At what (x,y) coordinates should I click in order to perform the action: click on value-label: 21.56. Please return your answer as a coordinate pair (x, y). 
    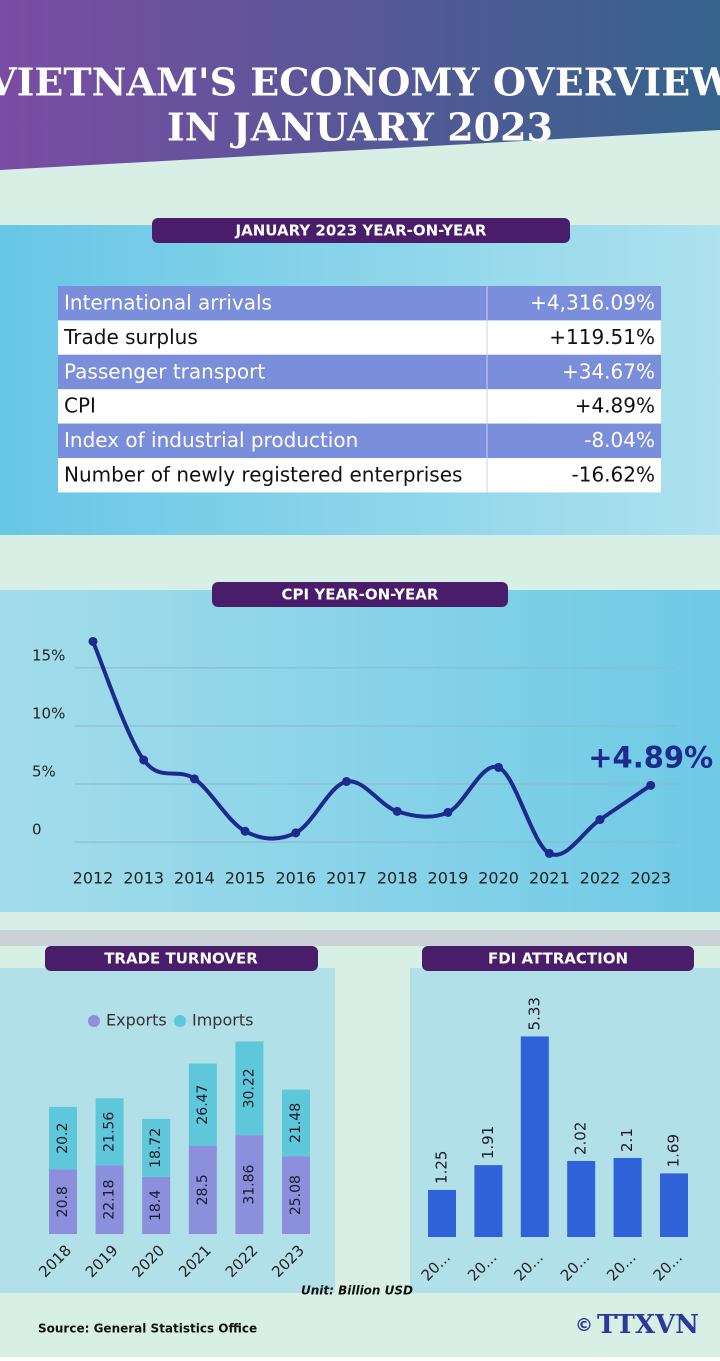
    Looking at the image, I should click on (110, 1132).